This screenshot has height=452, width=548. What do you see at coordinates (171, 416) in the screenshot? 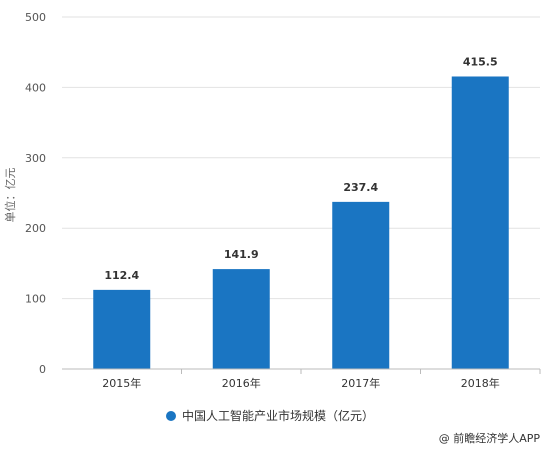
I see `legend-marker` at bounding box center [171, 416].